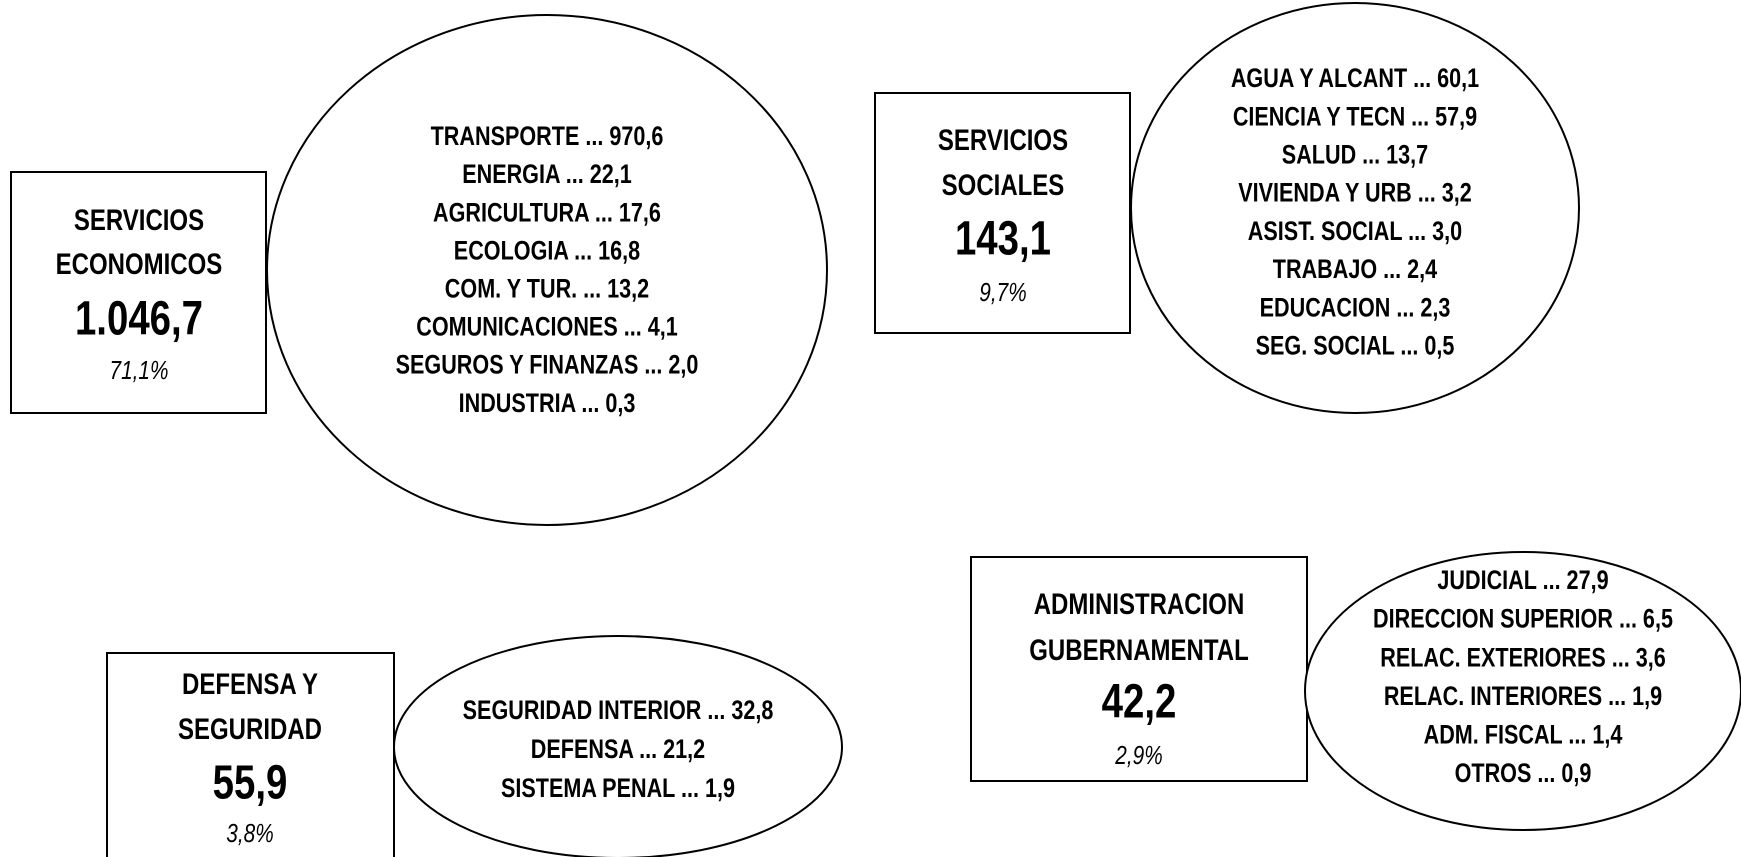  I want to click on item: AGUA Y ALCANT ... 60,1, so click(1355, 79).